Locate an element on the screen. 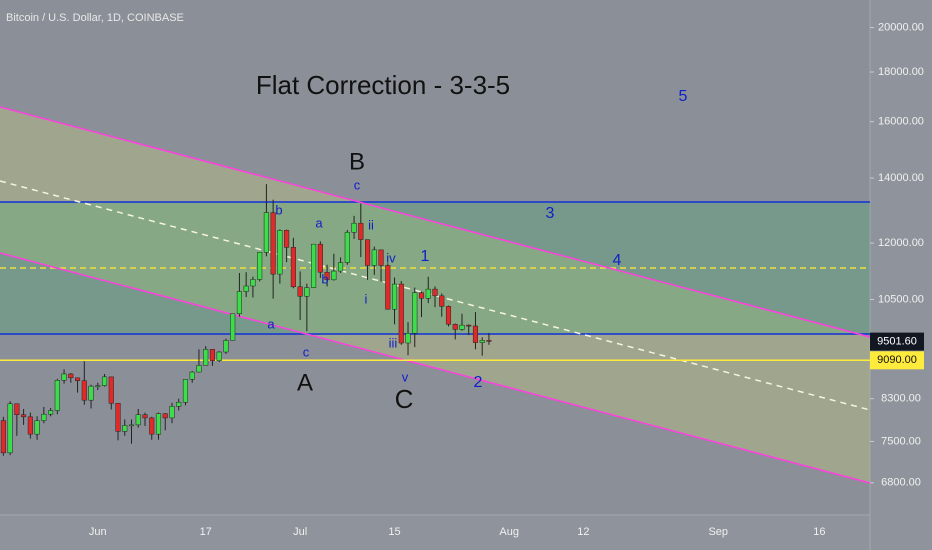  price-tag-label: 9501.60 is located at coordinates (897, 342).